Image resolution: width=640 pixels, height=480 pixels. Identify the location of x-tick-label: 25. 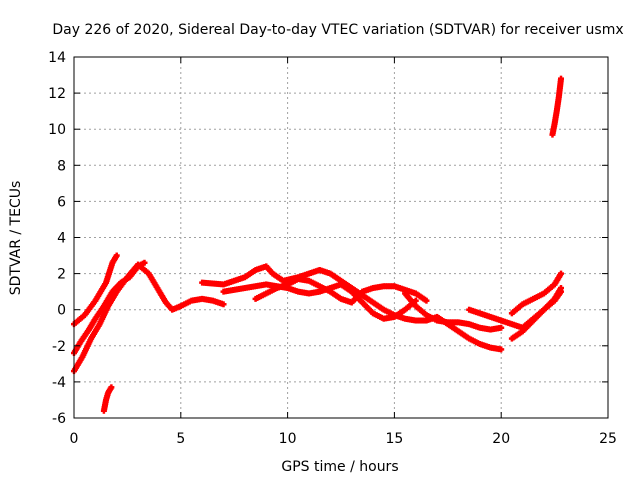
(608, 439).